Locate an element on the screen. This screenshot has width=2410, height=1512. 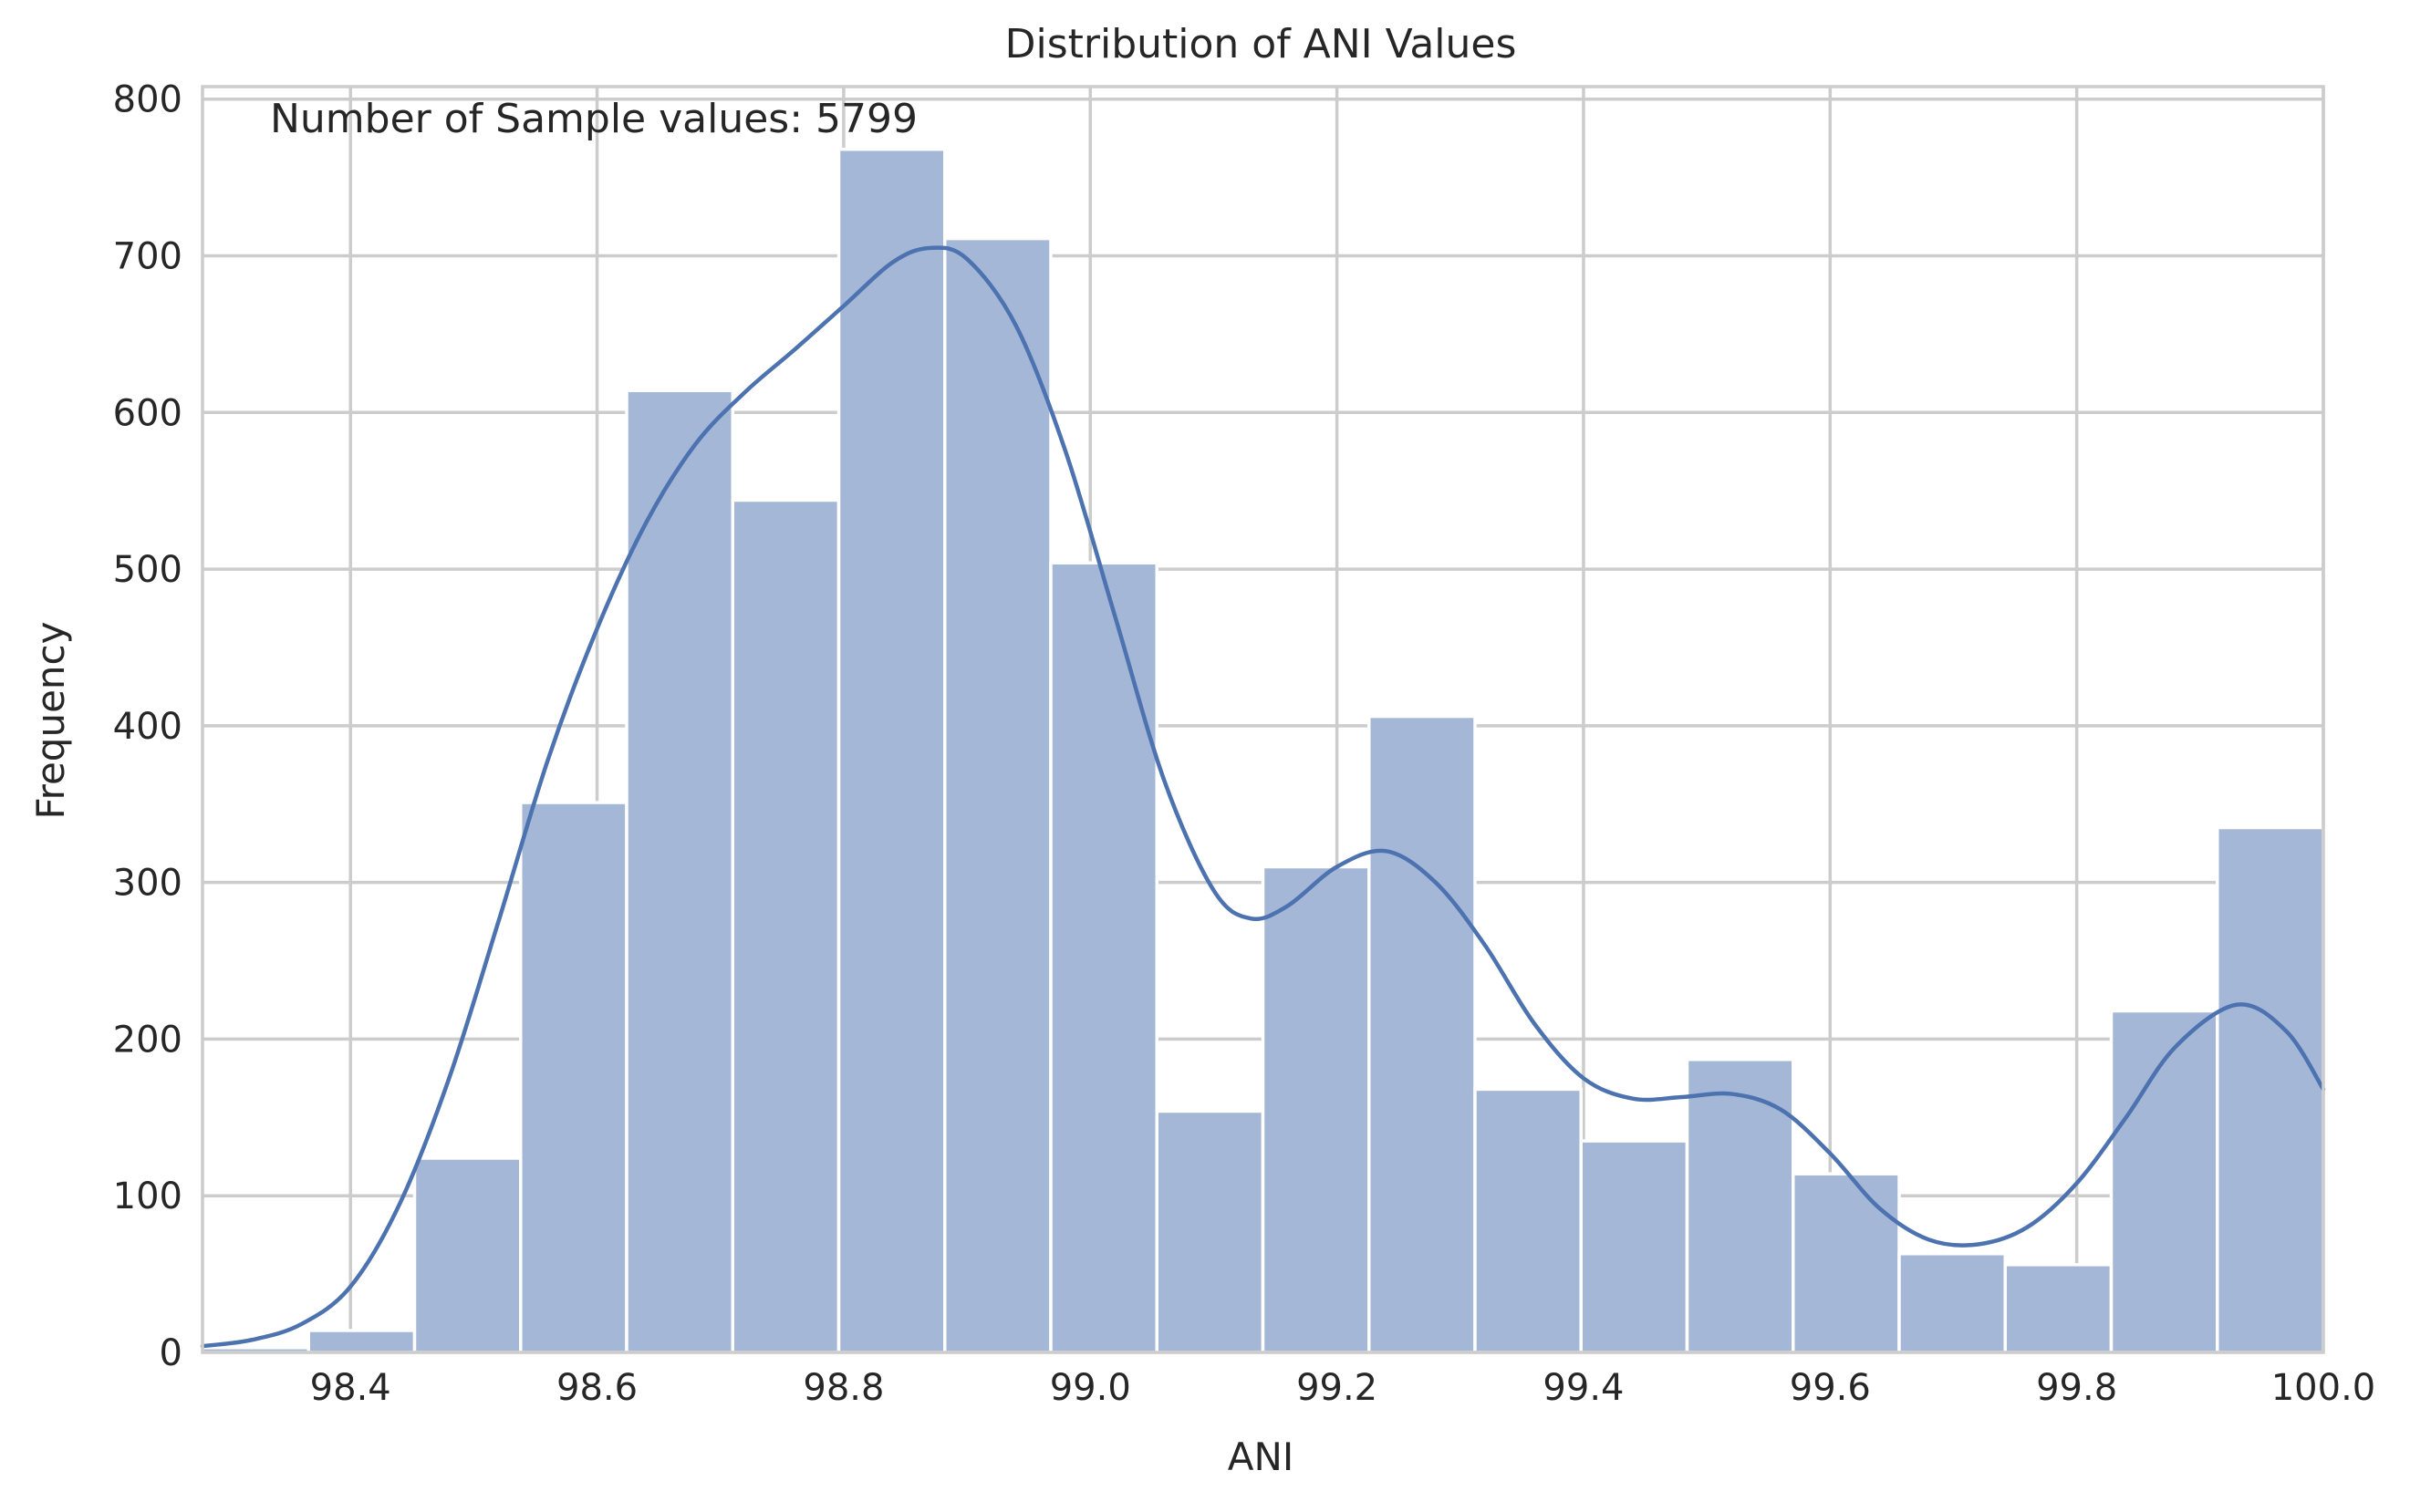
y-tick-label: 800 is located at coordinates (148, 100).